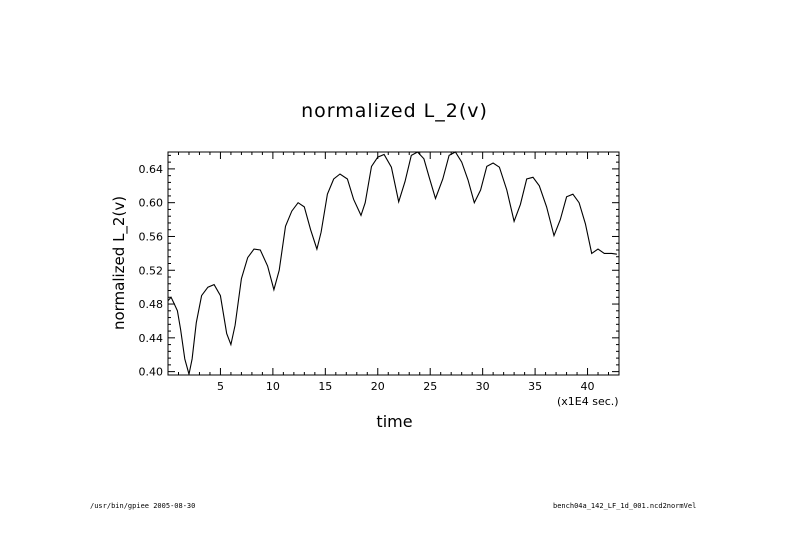  I want to click on x-tick-label: 15, so click(325, 386).